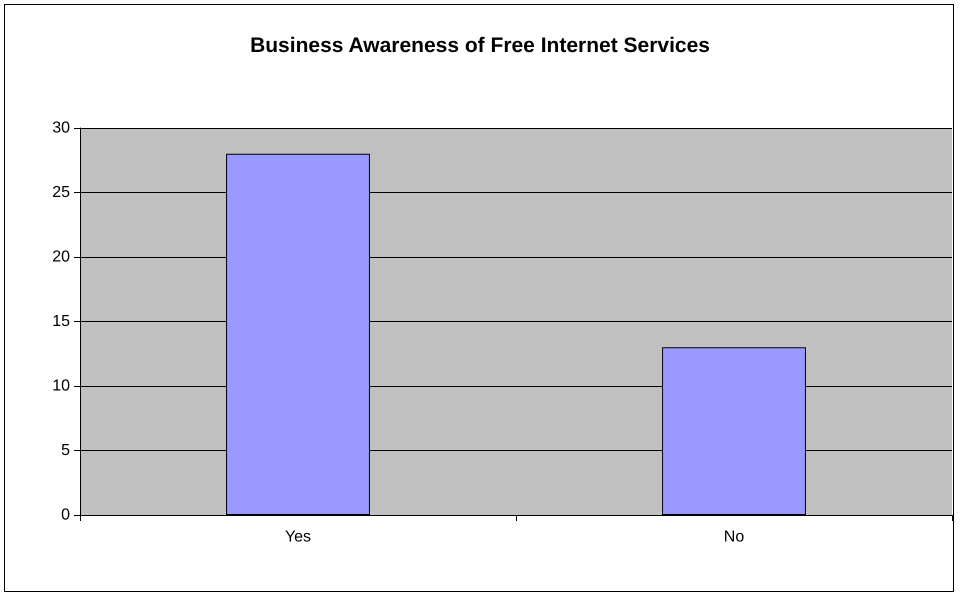 This screenshot has width=960, height=598. Describe the element at coordinates (65, 450) in the screenshot. I see `y-tick-label: 5` at that location.